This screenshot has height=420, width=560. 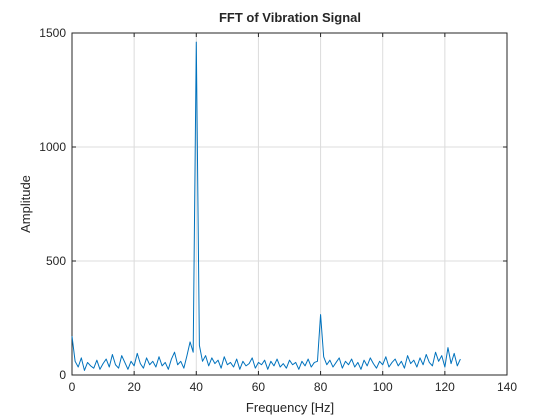 I want to click on x-tick-label: 60, so click(x=259, y=387).